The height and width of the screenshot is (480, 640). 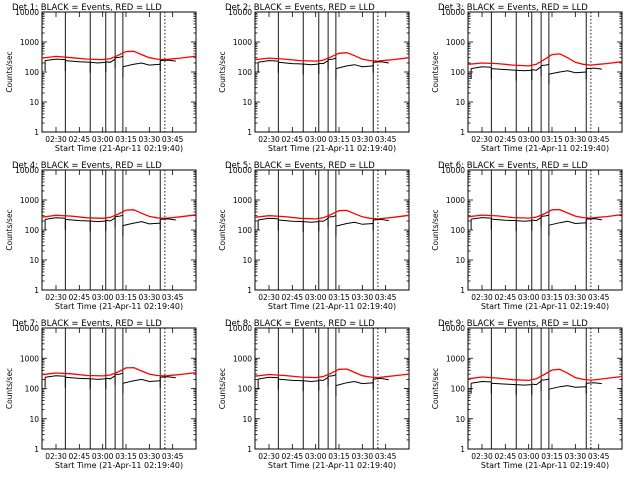 I want to click on panel-title: Det 7: BLACK = Events, RED = LLD, so click(x=87, y=324).